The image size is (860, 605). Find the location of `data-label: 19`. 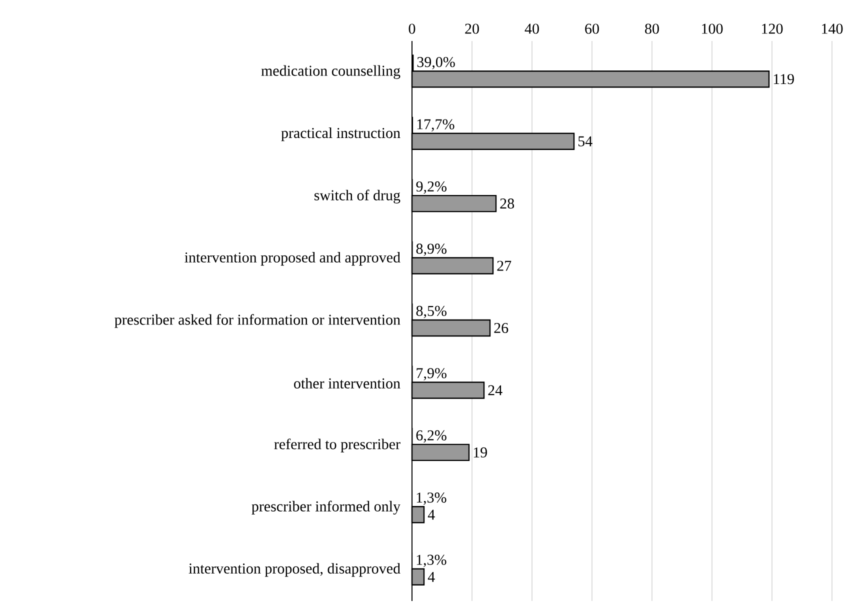

data-label: 19 is located at coordinates (480, 452).